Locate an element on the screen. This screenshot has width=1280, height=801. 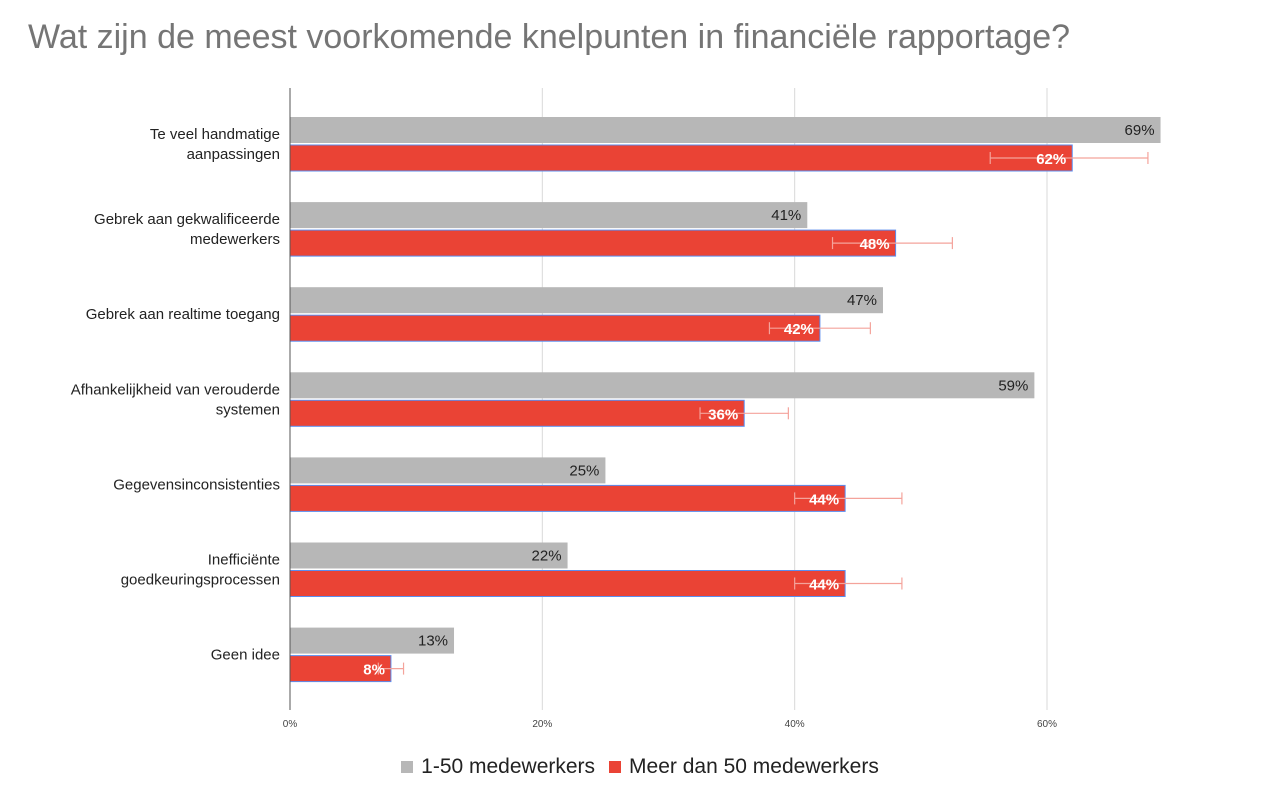
legend-item-large-companies: Meer dan 50 medewerkers is located at coordinates (744, 767).